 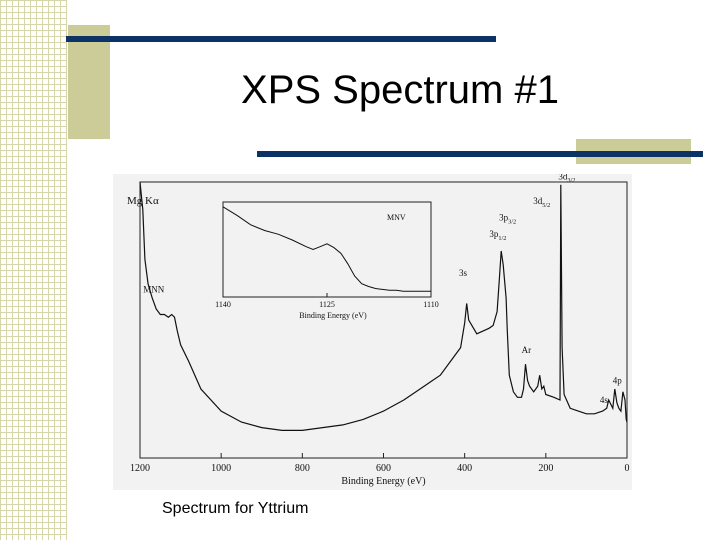 I want to click on x-tick-label: 400, so click(x=464, y=468).